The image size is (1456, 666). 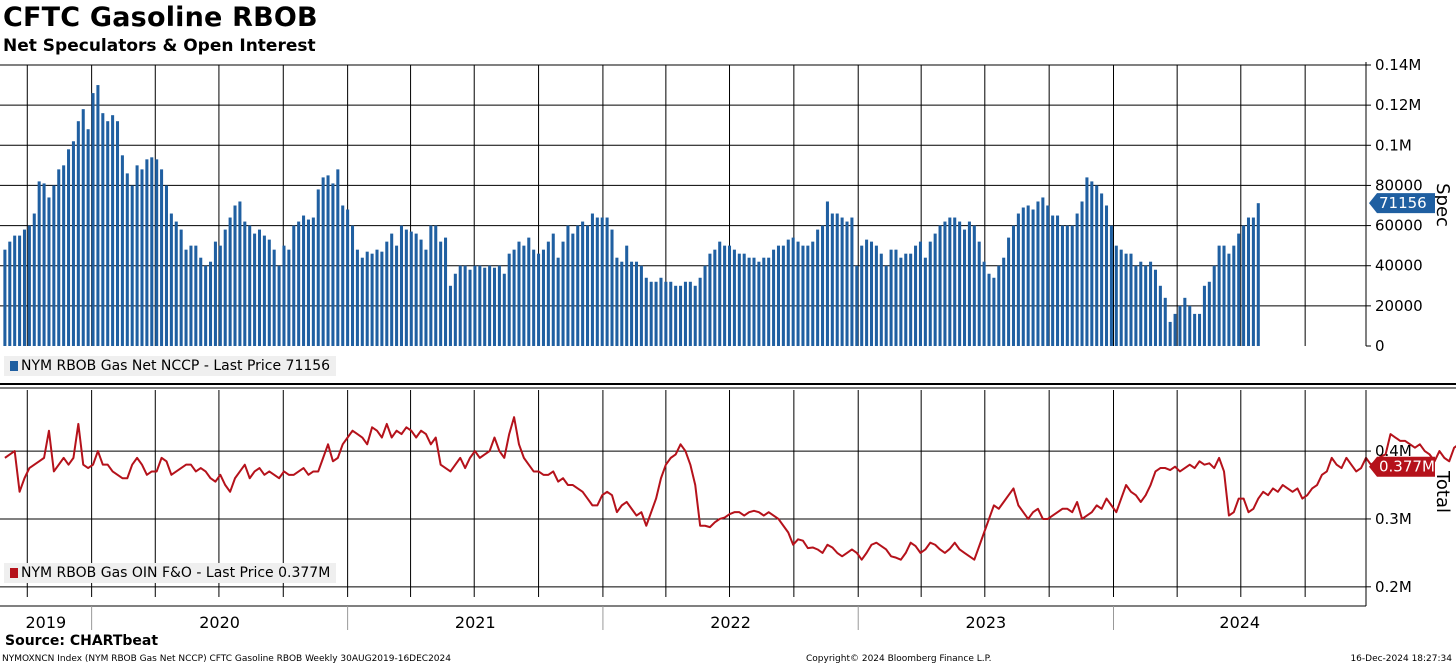 What do you see at coordinates (1393, 451) in the screenshot?
I see `y-tick-label-total: 0.4M` at bounding box center [1393, 451].